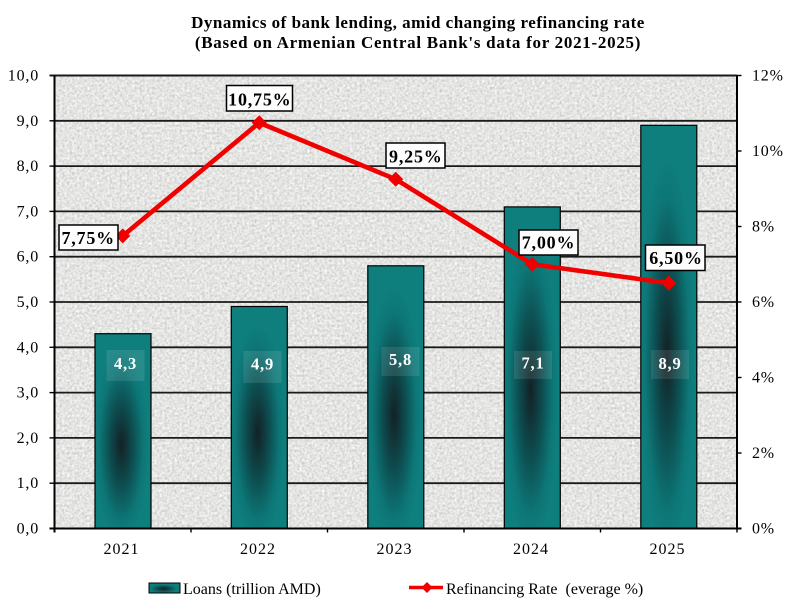 This screenshot has width=800, height=614. Describe the element at coordinates (28, 393) in the screenshot. I see `svg-text: 3,0` at that location.